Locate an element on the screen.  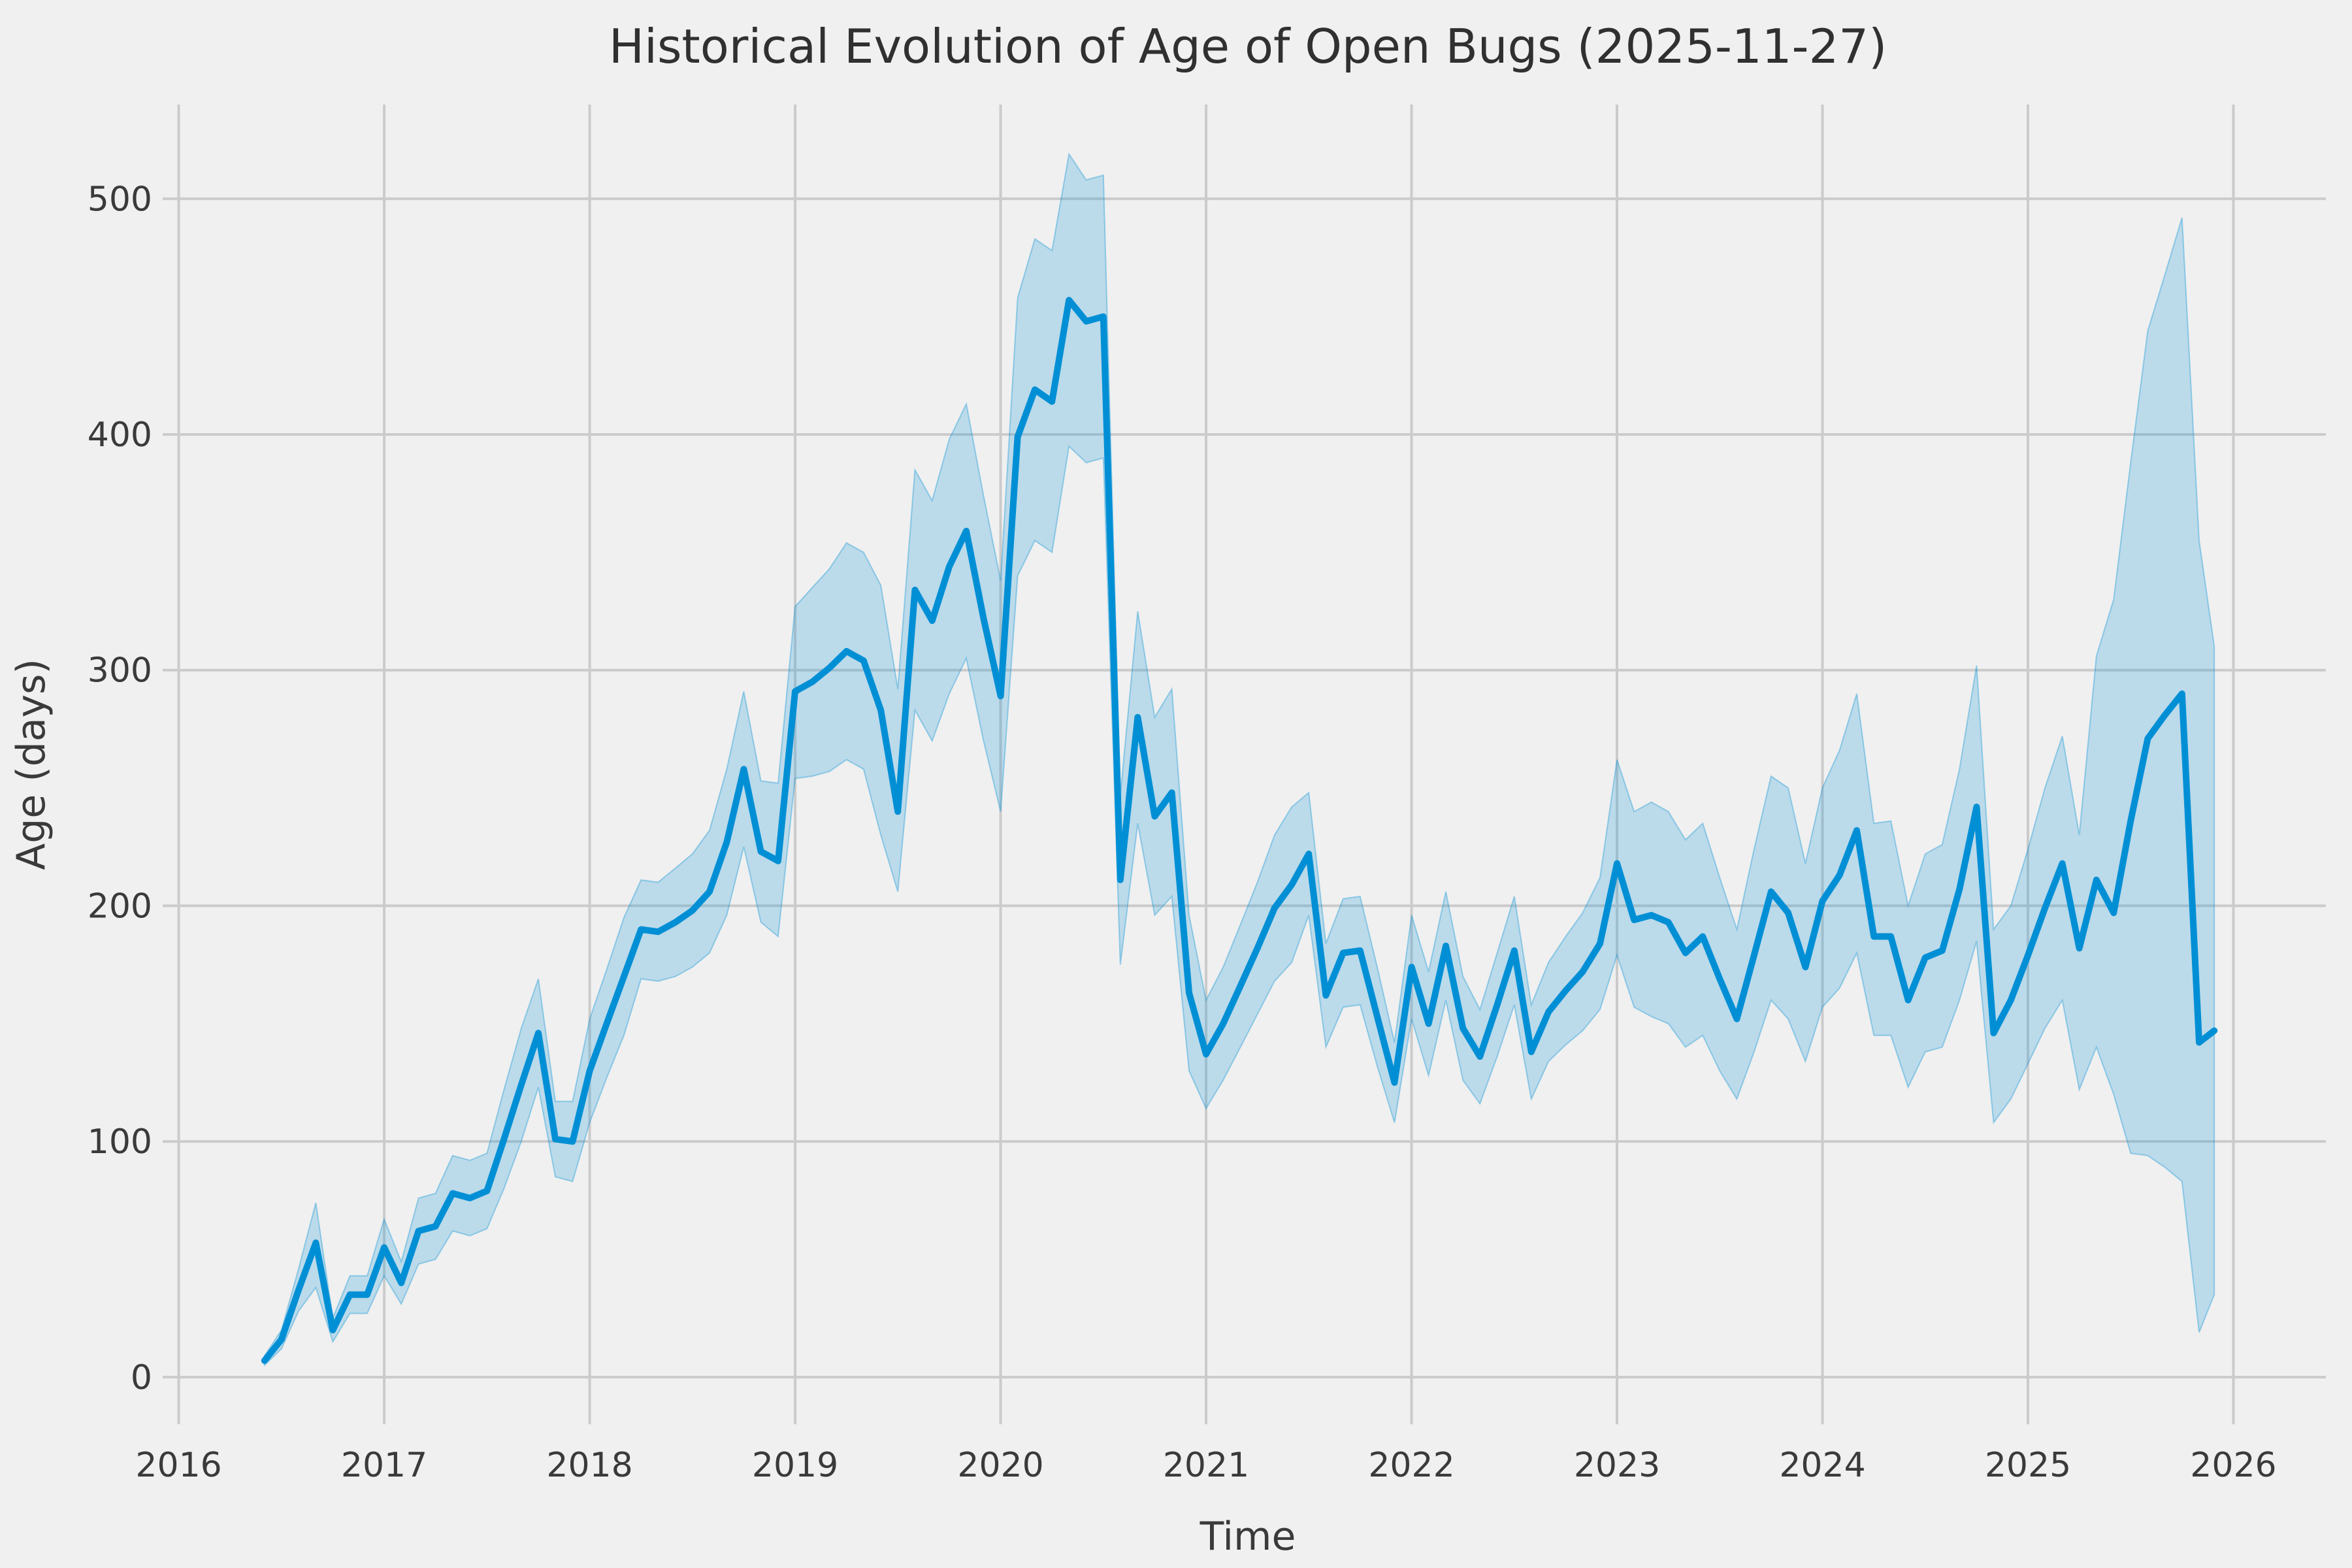
y-tick-label: 400 is located at coordinates (120, 435).